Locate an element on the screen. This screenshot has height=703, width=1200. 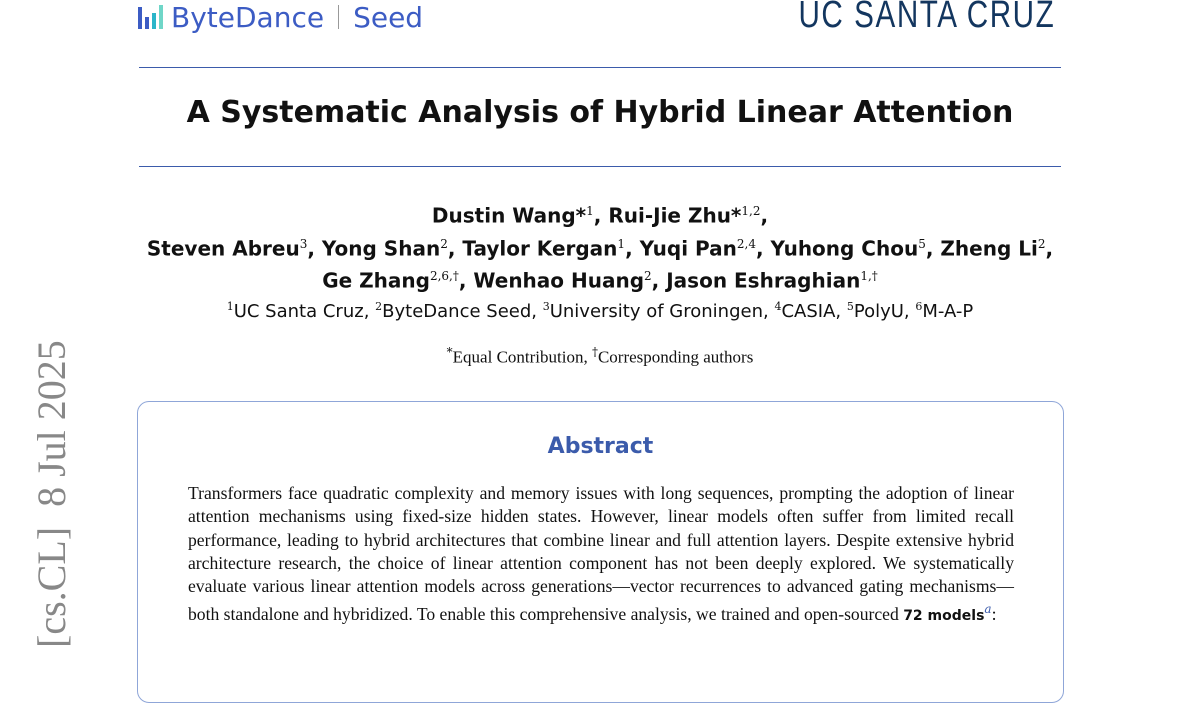
affil-sup: 6 is located at coordinates (919, 306).